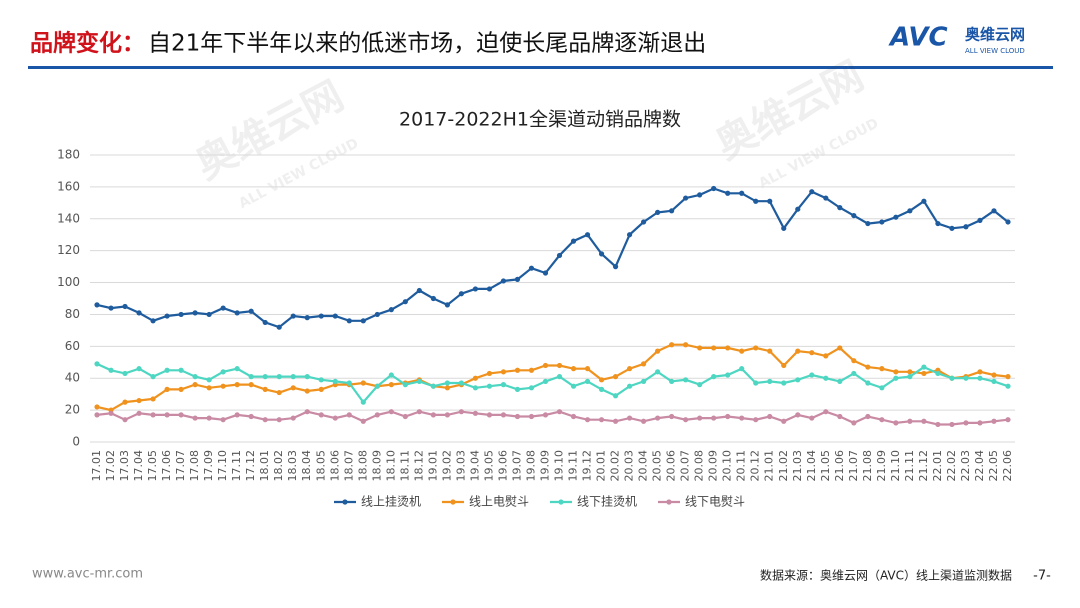  I want to click on y-tick-label: 60, so click(72, 346).